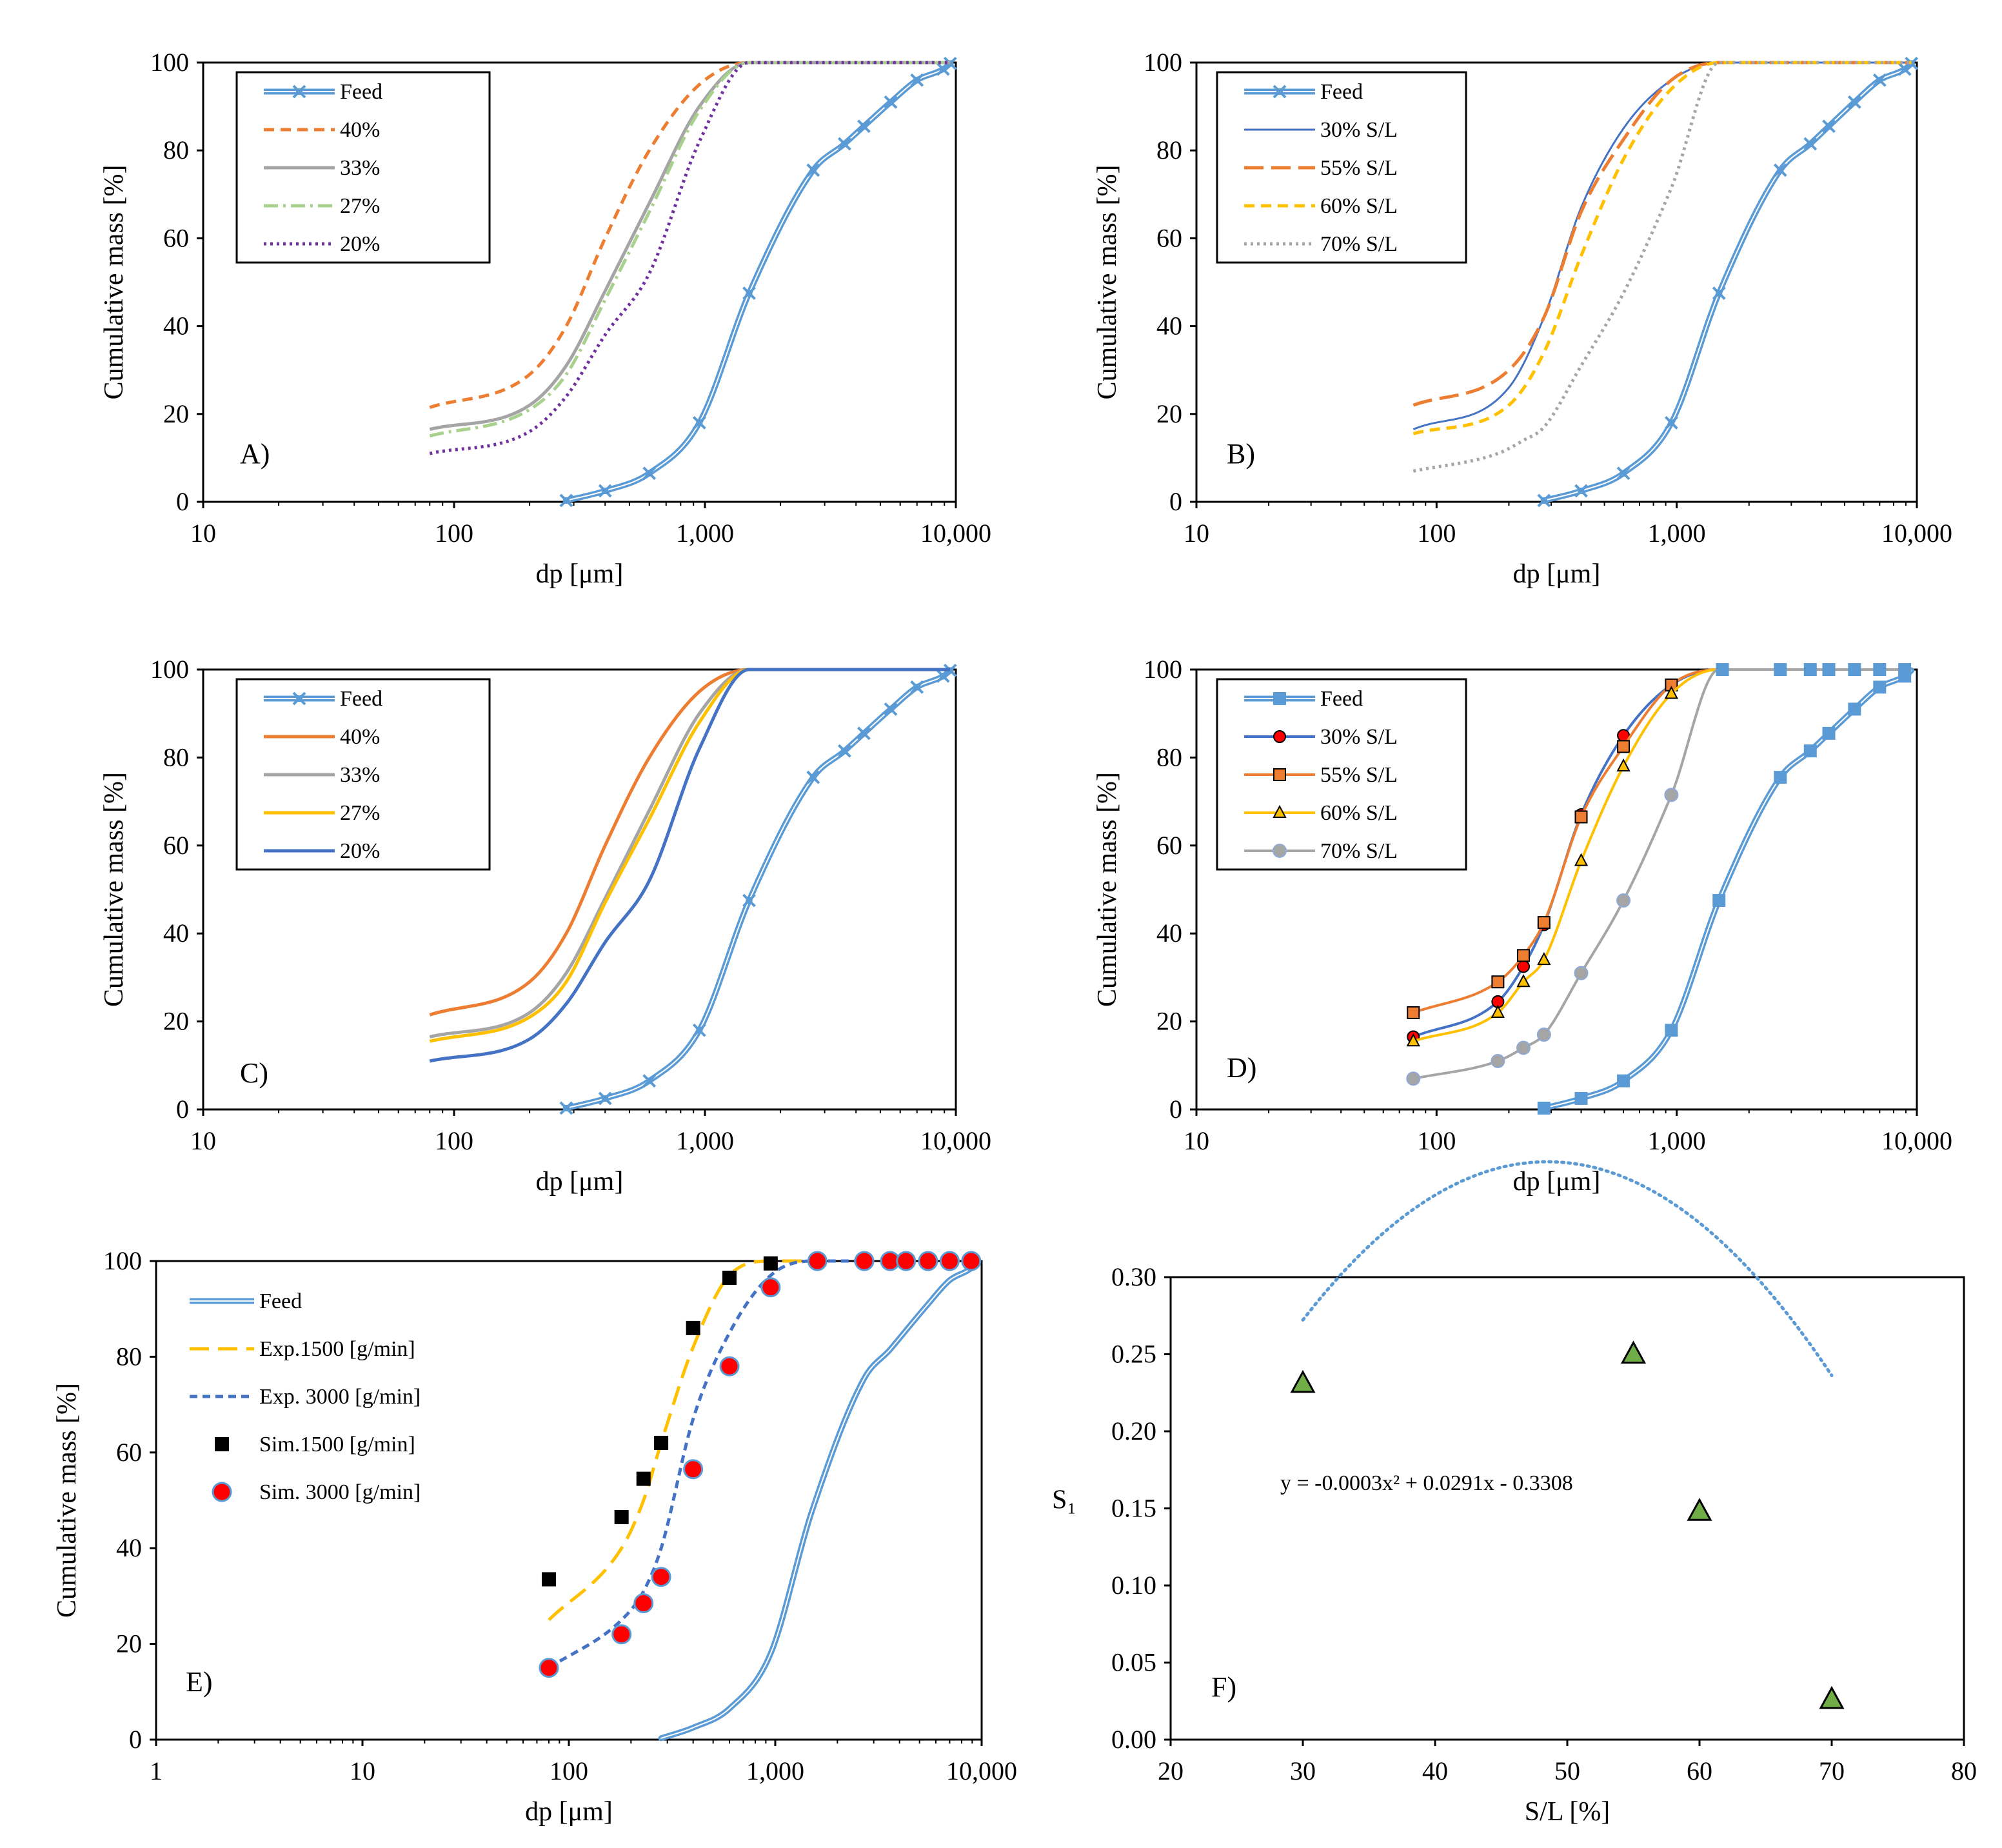  Describe the element at coordinates (255, 454) in the screenshot. I see `panel-label: A)` at that location.